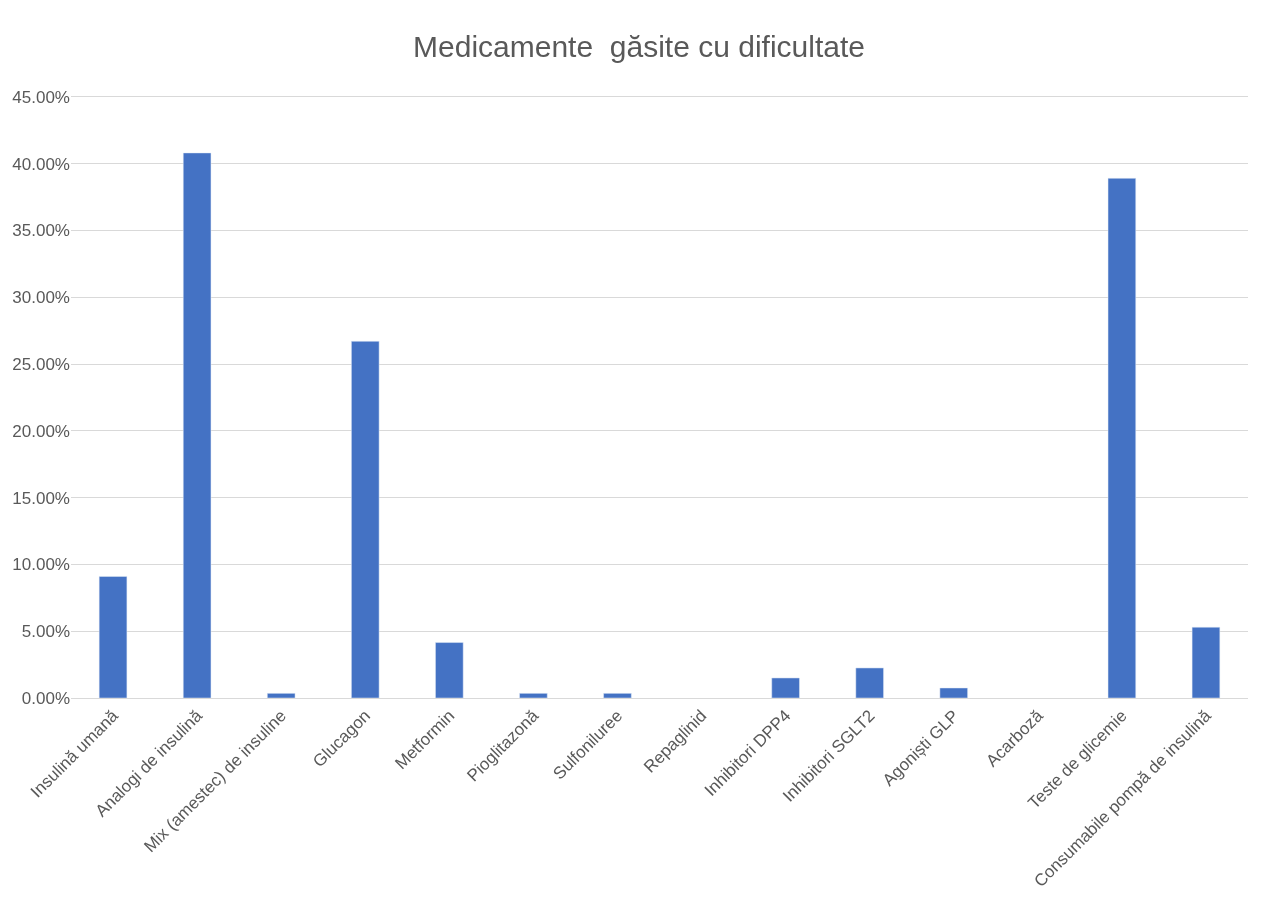  Describe the element at coordinates (41, 164) in the screenshot. I see `y-tick-label: 40.00%` at that location.